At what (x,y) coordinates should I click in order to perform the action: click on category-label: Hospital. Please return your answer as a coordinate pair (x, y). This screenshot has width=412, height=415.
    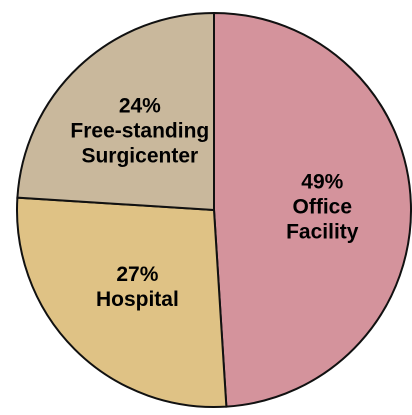
    Looking at the image, I should click on (137, 299).